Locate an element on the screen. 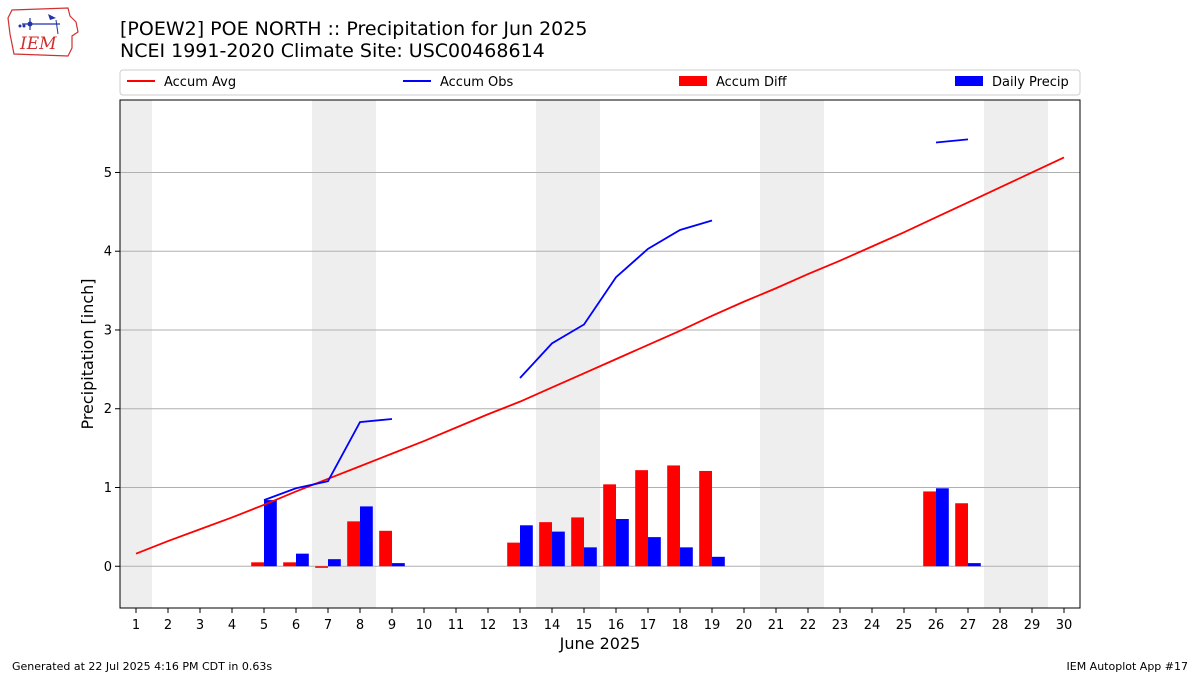 This screenshot has width=1200, height=675. y-tick-label-3: 3 is located at coordinates (108, 330).